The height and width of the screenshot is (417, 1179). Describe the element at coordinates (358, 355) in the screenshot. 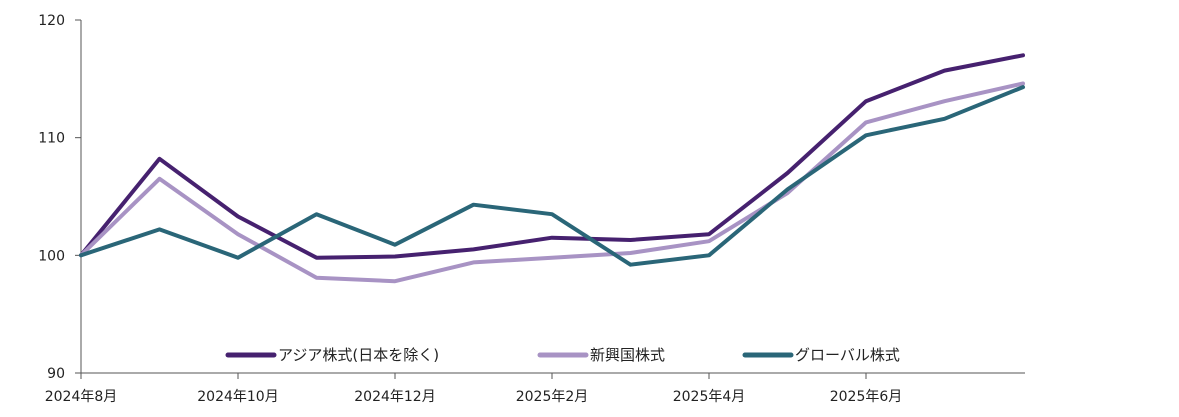

I see `legend-label: アジア株式(日本を除く)` at that location.